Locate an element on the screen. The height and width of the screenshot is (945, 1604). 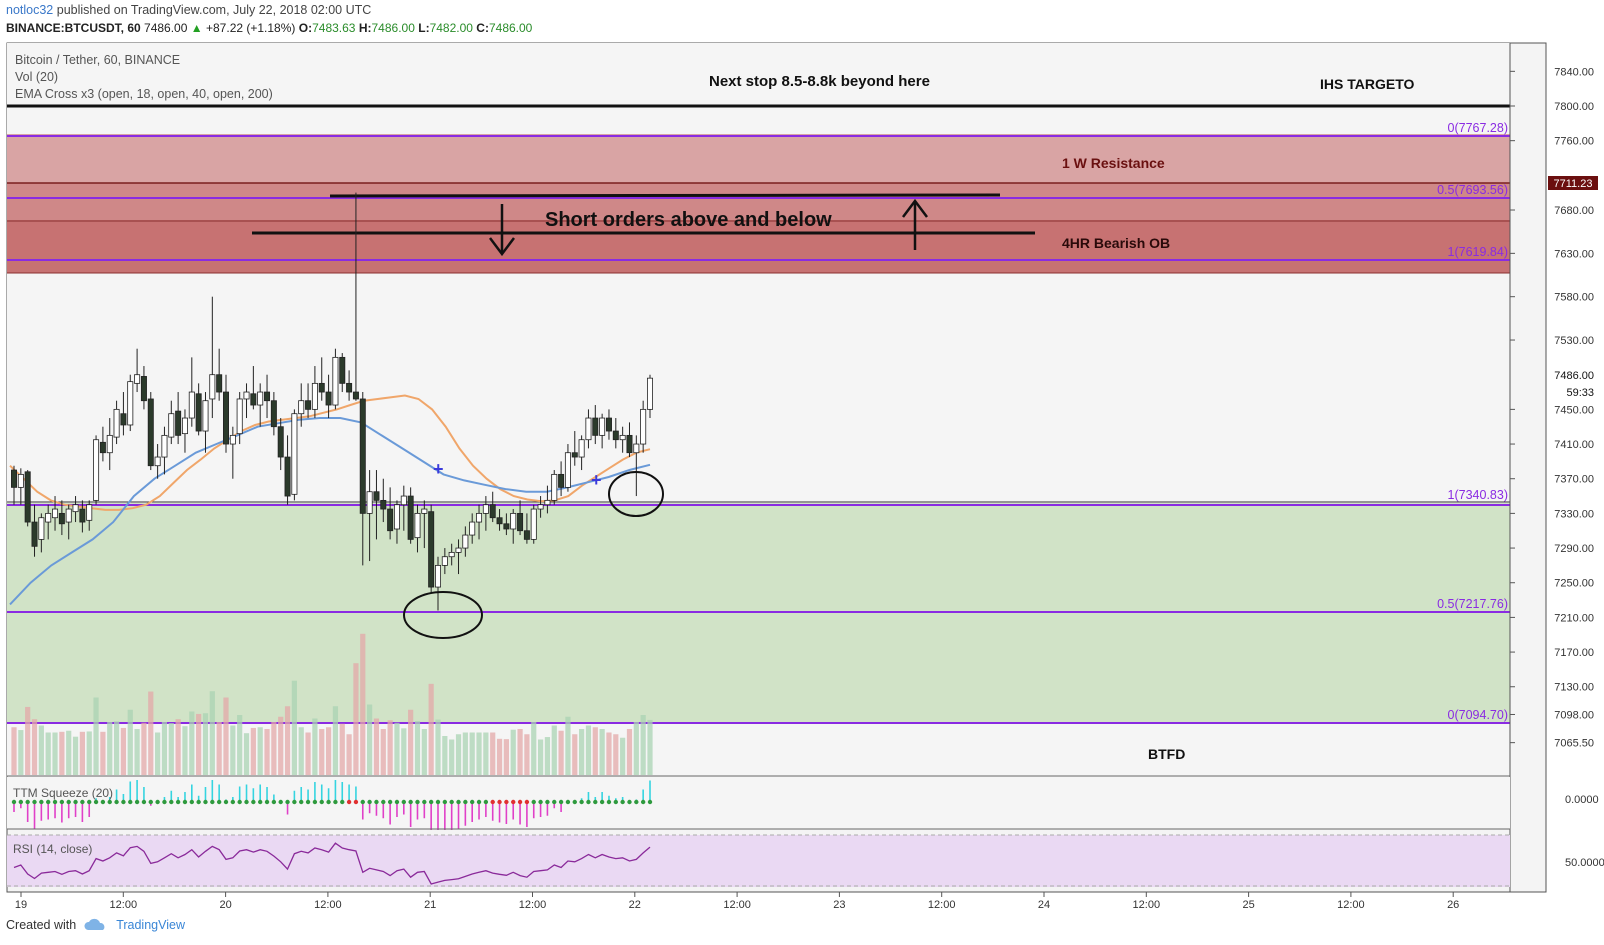
tradingview-link: TradingView is located at coordinates (150, 925).